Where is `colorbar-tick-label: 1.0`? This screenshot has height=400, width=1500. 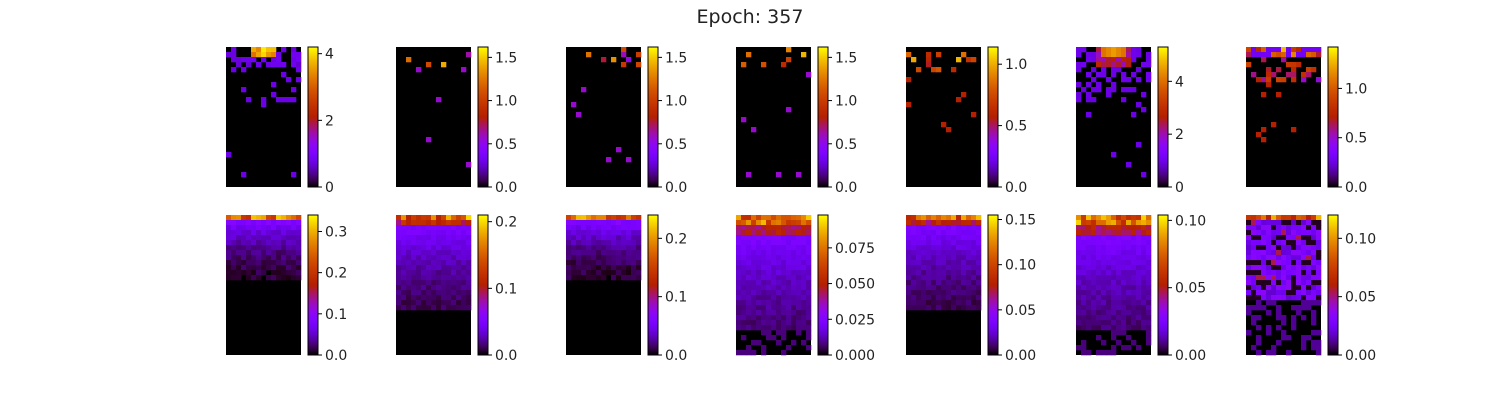
colorbar-tick-label: 1.0 is located at coordinates (846, 102).